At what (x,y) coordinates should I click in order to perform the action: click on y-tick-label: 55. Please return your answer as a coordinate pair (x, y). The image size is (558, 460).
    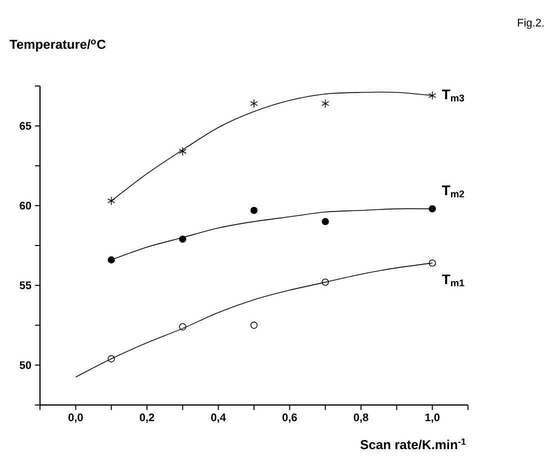
    Looking at the image, I should click on (26, 286).